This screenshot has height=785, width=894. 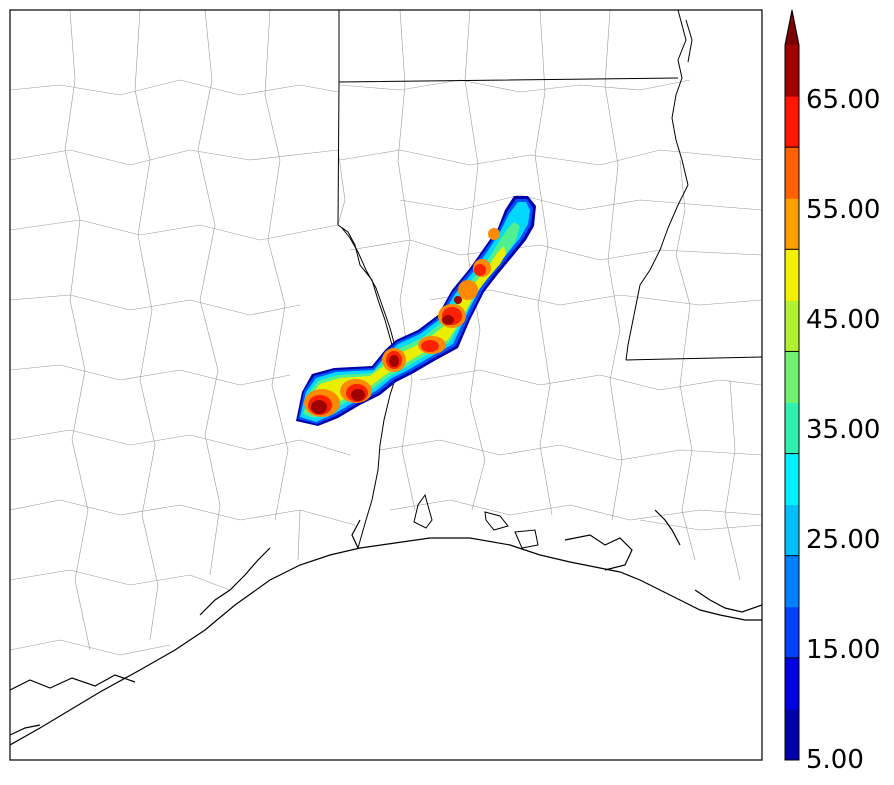 I want to click on colorbar-tick-label-65: 65.00, so click(x=843, y=100).